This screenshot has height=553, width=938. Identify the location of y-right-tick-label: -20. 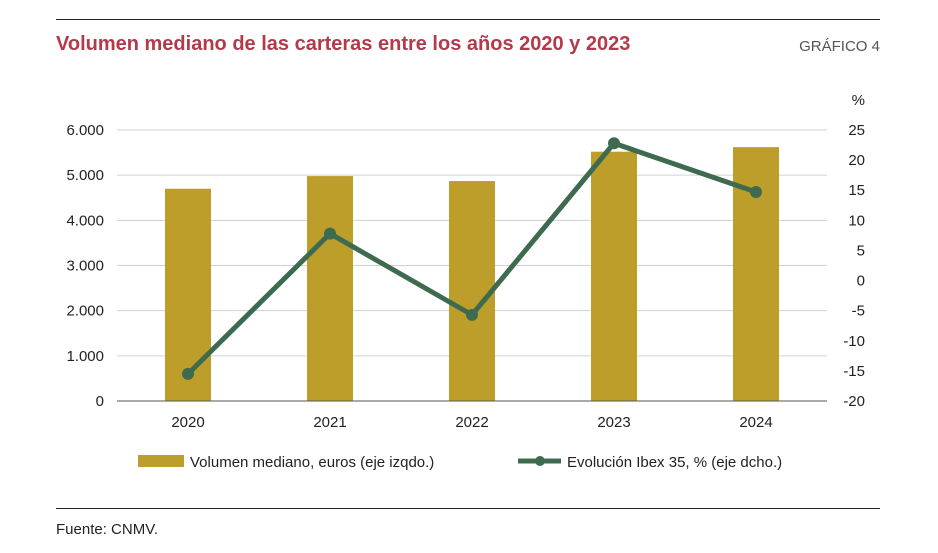
(854, 401).